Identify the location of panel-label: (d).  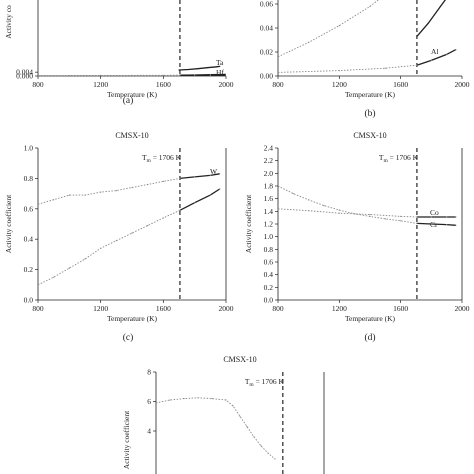
(369, 337).